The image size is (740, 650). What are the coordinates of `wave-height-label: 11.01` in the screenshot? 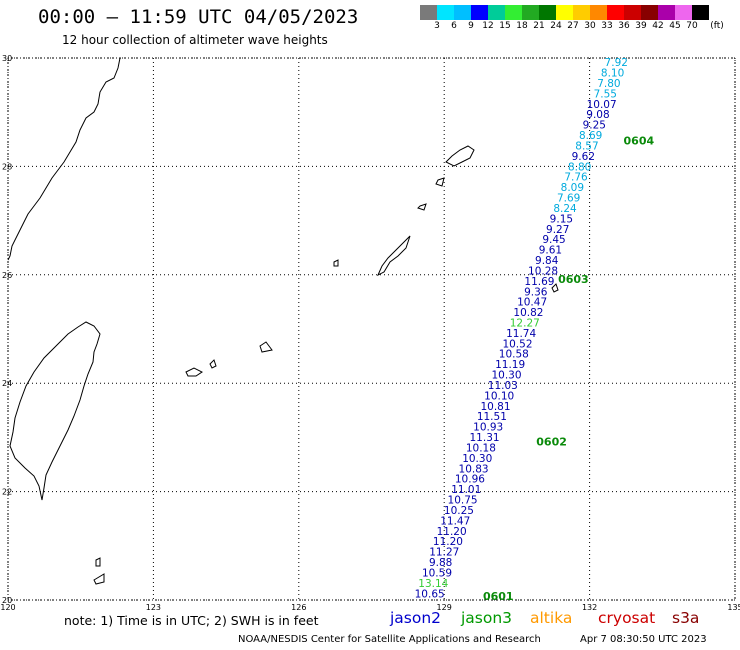 It's located at (466, 490).